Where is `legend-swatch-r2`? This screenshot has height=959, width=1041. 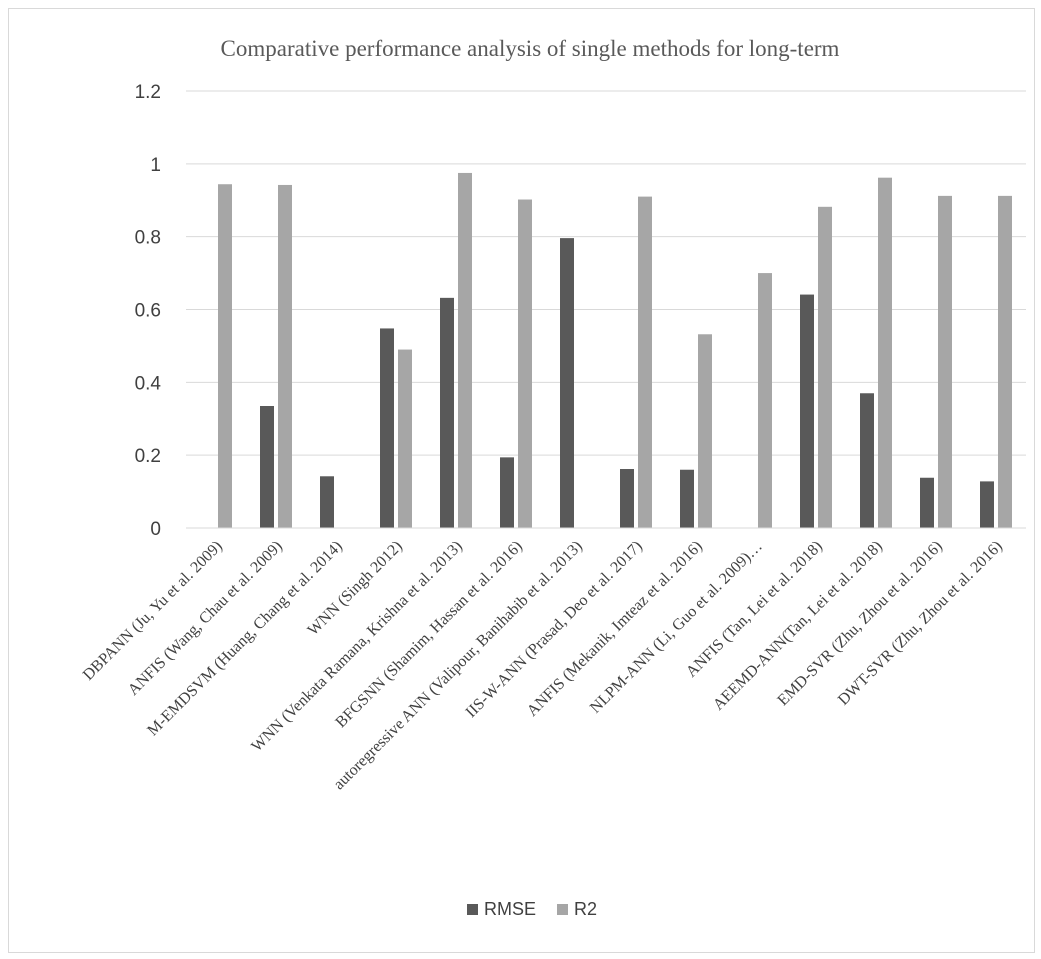 legend-swatch-r2 is located at coordinates (562, 909).